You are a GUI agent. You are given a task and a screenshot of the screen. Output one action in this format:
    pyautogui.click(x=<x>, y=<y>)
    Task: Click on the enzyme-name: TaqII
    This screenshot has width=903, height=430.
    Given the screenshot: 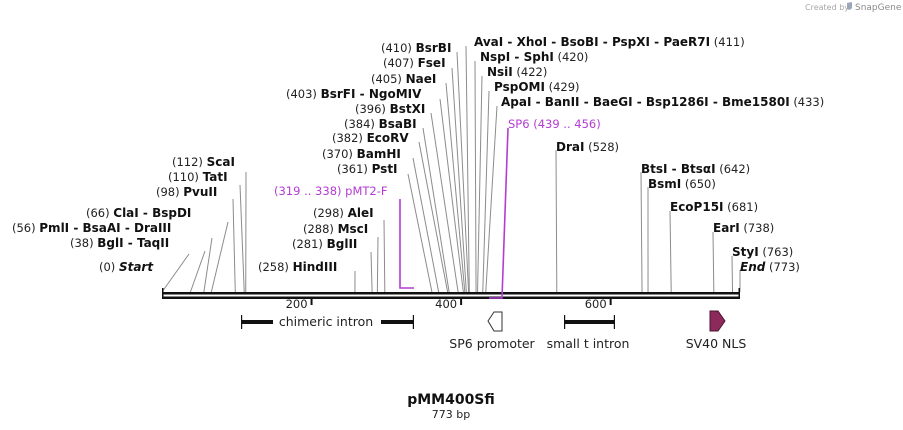 What is the action you would take?
    pyautogui.click(x=153, y=243)
    